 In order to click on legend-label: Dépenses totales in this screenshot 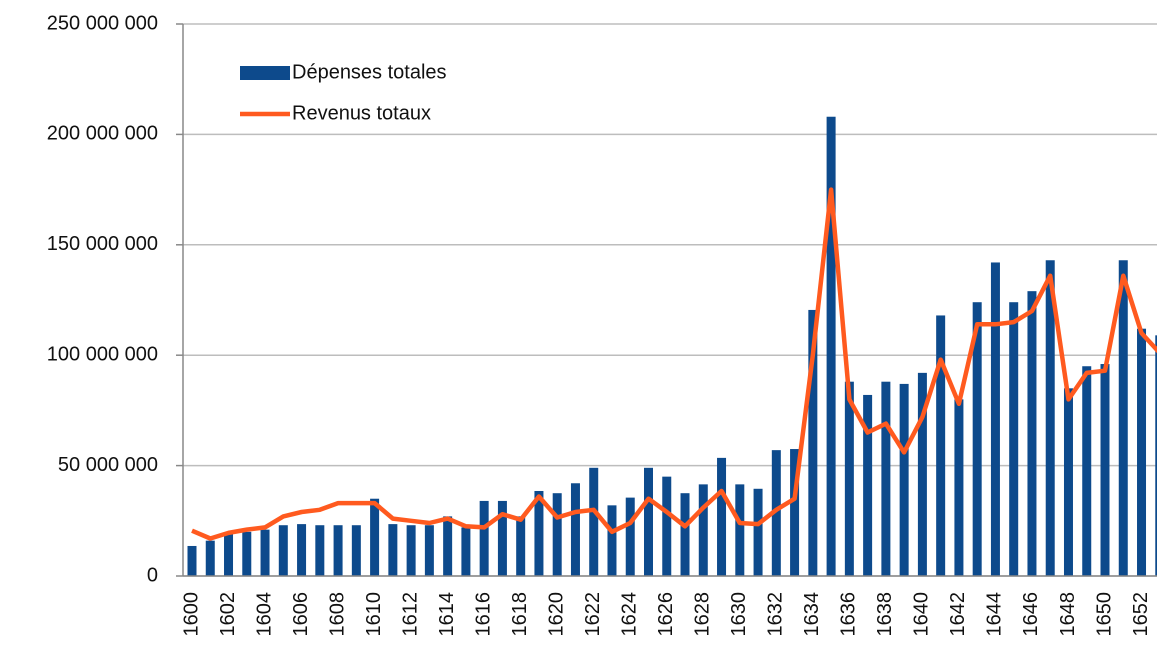, I will do `click(369, 72)`.